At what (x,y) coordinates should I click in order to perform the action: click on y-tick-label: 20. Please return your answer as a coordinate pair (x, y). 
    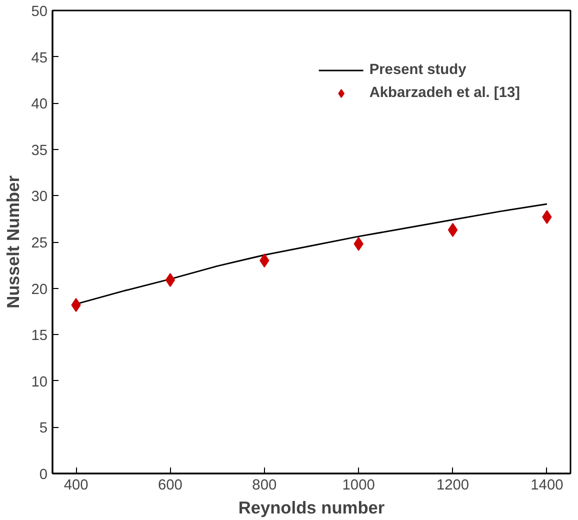
    Looking at the image, I should click on (39, 290).